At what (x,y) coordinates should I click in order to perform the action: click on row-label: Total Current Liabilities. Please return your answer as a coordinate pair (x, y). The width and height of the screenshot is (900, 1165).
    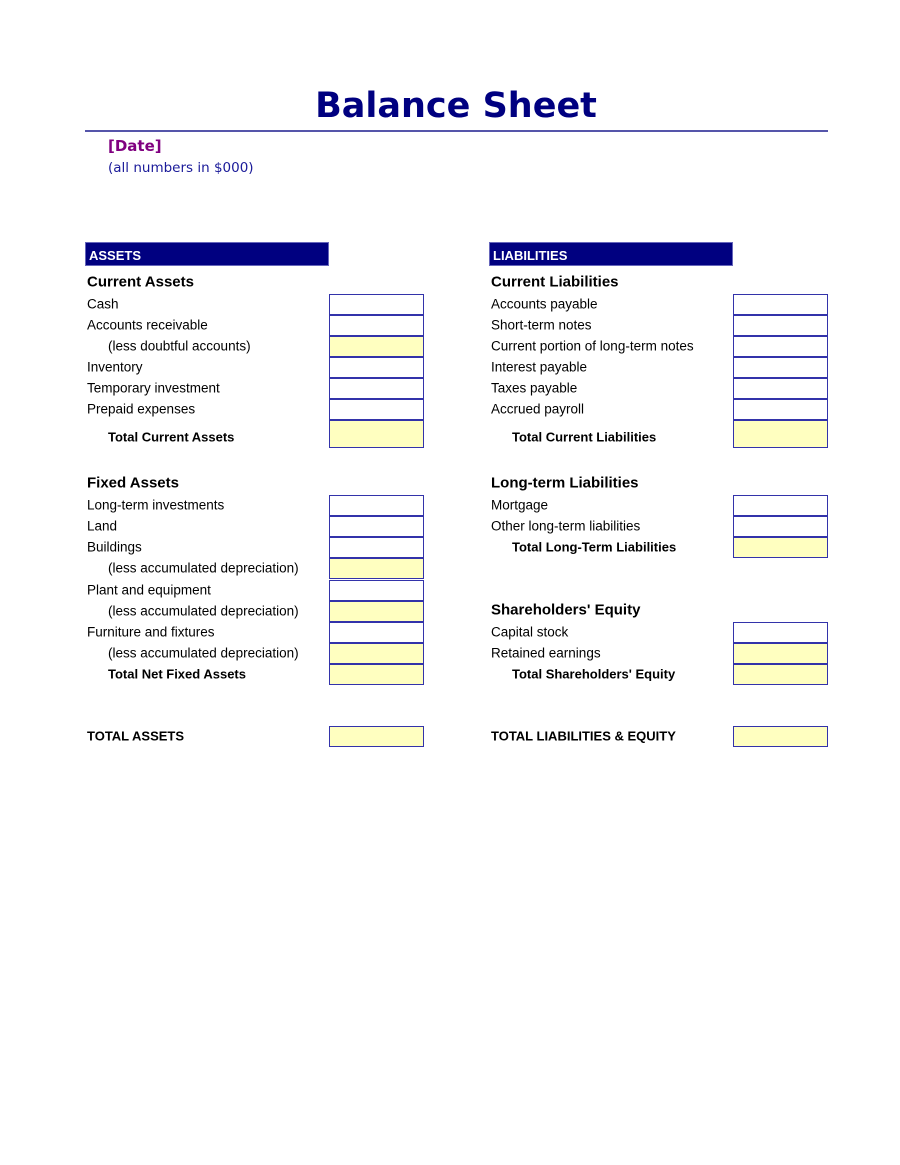
    Looking at the image, I should click on (584, 437).